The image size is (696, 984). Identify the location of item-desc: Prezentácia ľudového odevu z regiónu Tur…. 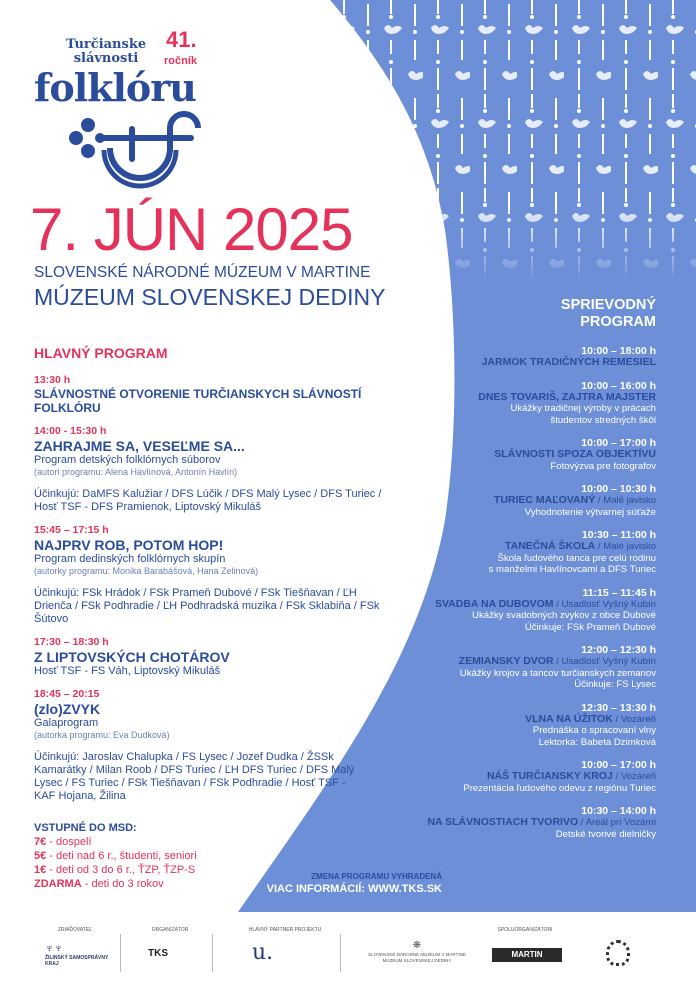
(559, 788).